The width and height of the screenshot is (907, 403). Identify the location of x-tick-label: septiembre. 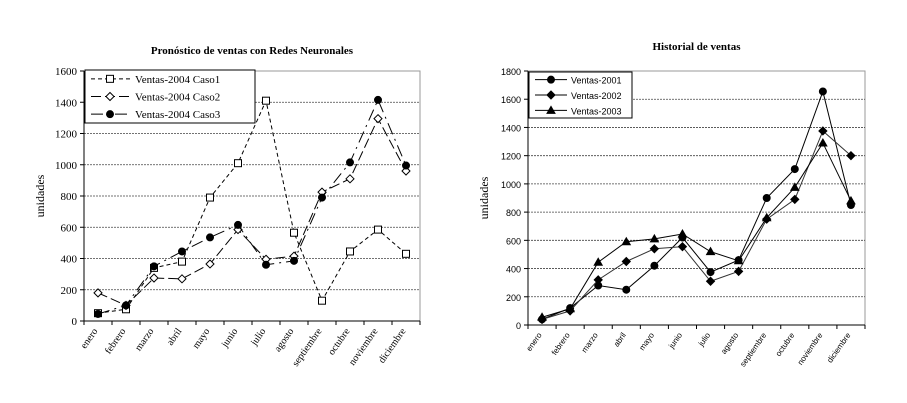
(753, 350).